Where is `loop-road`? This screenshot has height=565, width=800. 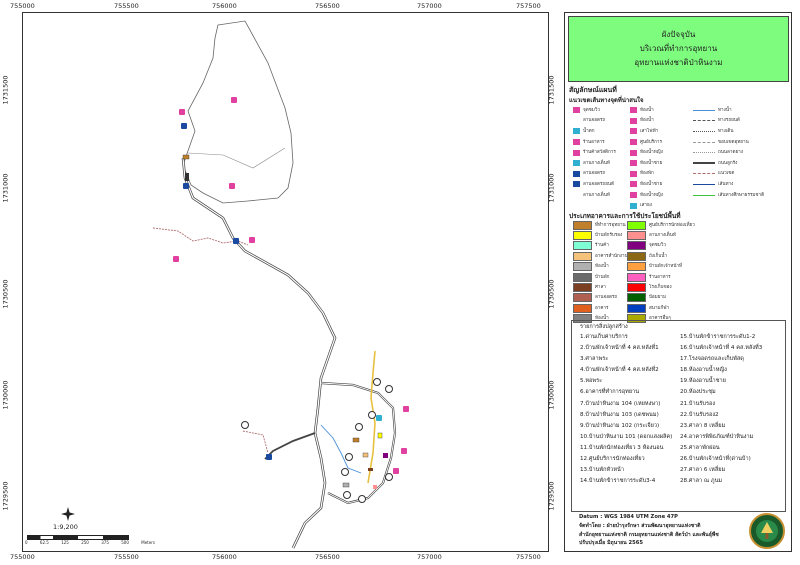
loop-road is located at coordinates (358, 443).